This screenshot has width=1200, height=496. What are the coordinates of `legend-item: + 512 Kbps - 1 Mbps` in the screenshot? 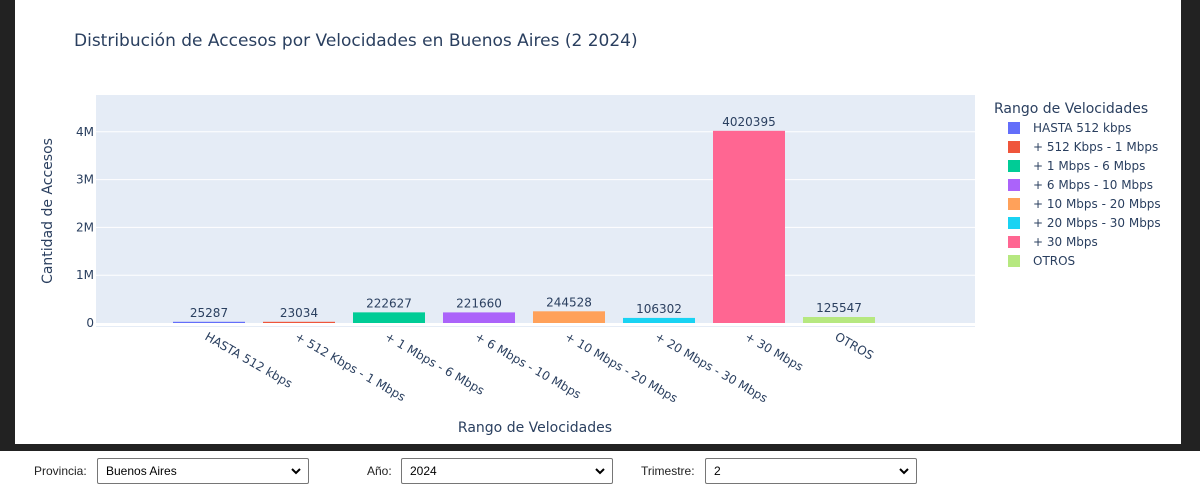 It's located at (1083, 147).